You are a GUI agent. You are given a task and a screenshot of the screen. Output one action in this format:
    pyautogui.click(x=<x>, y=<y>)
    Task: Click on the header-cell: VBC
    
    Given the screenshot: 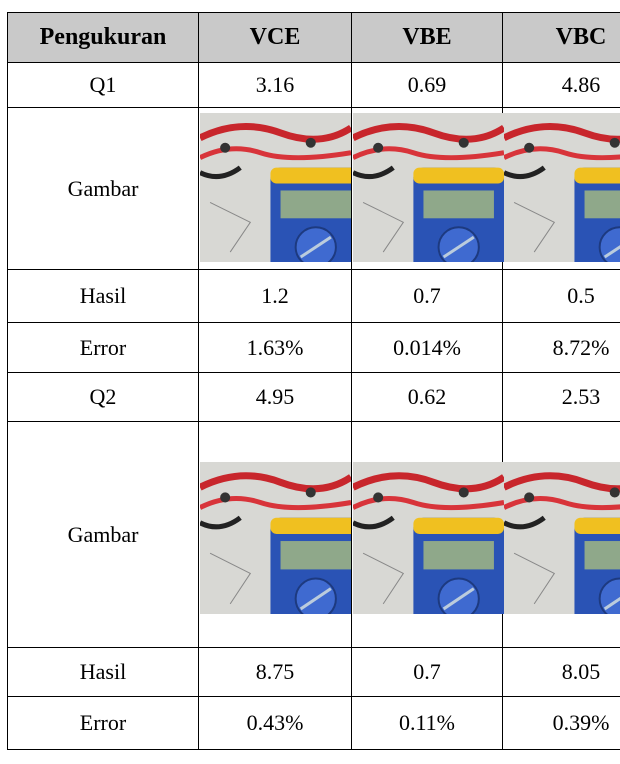 What is the action you would take?
    pyautogui.click(x=561, y=37)
    